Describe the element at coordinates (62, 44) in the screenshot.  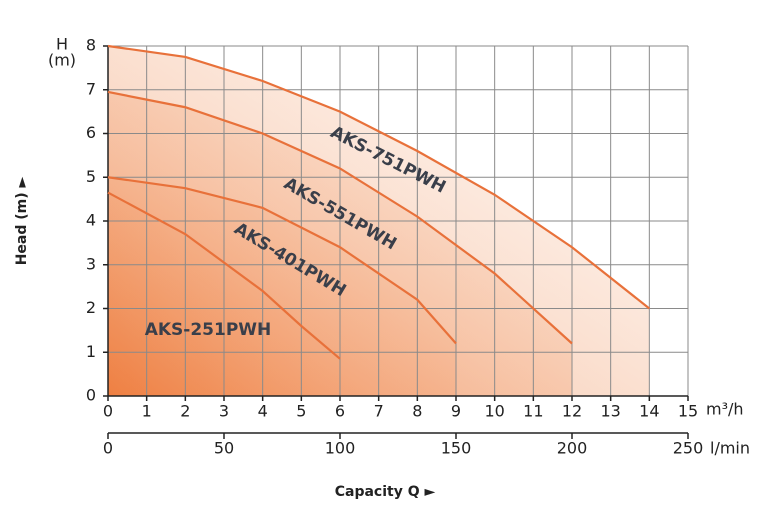
I see `y-unit: H` at that location.